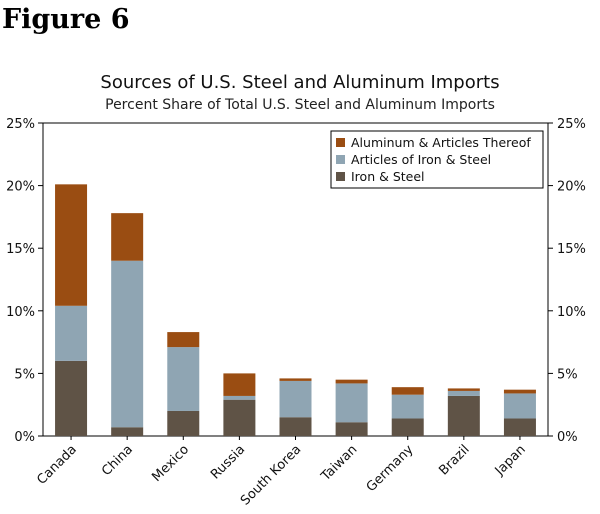  Describe the element at coordinates (239, 417) in the screenshot. I see `bar-russia-iron-steel` at that location.